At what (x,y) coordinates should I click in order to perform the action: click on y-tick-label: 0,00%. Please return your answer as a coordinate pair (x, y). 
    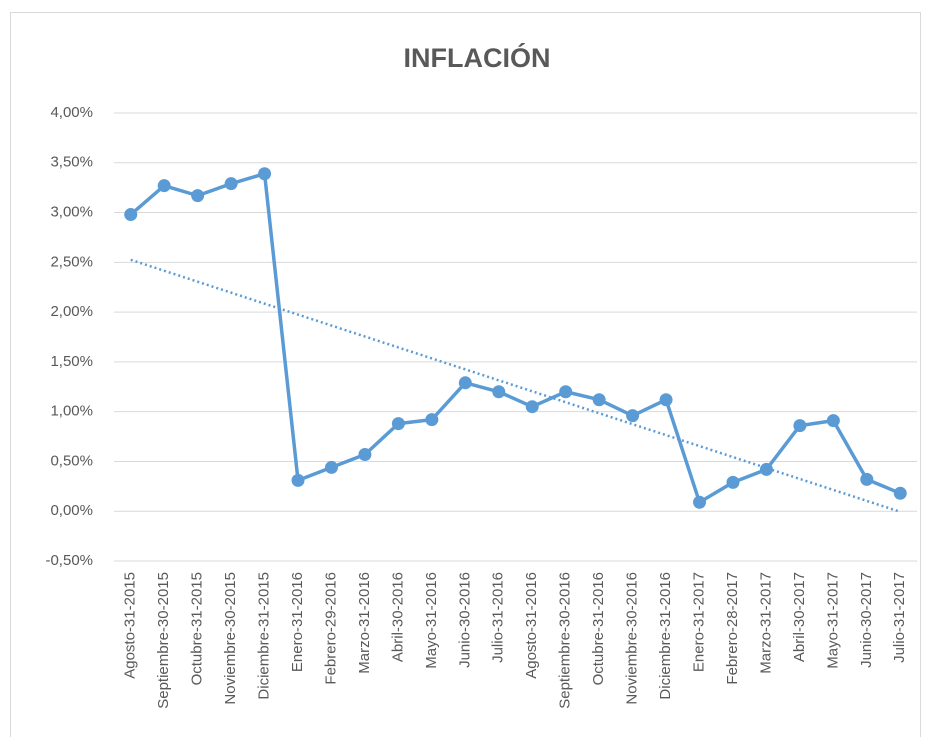
    Looking at the image, I should click on (71, 510).